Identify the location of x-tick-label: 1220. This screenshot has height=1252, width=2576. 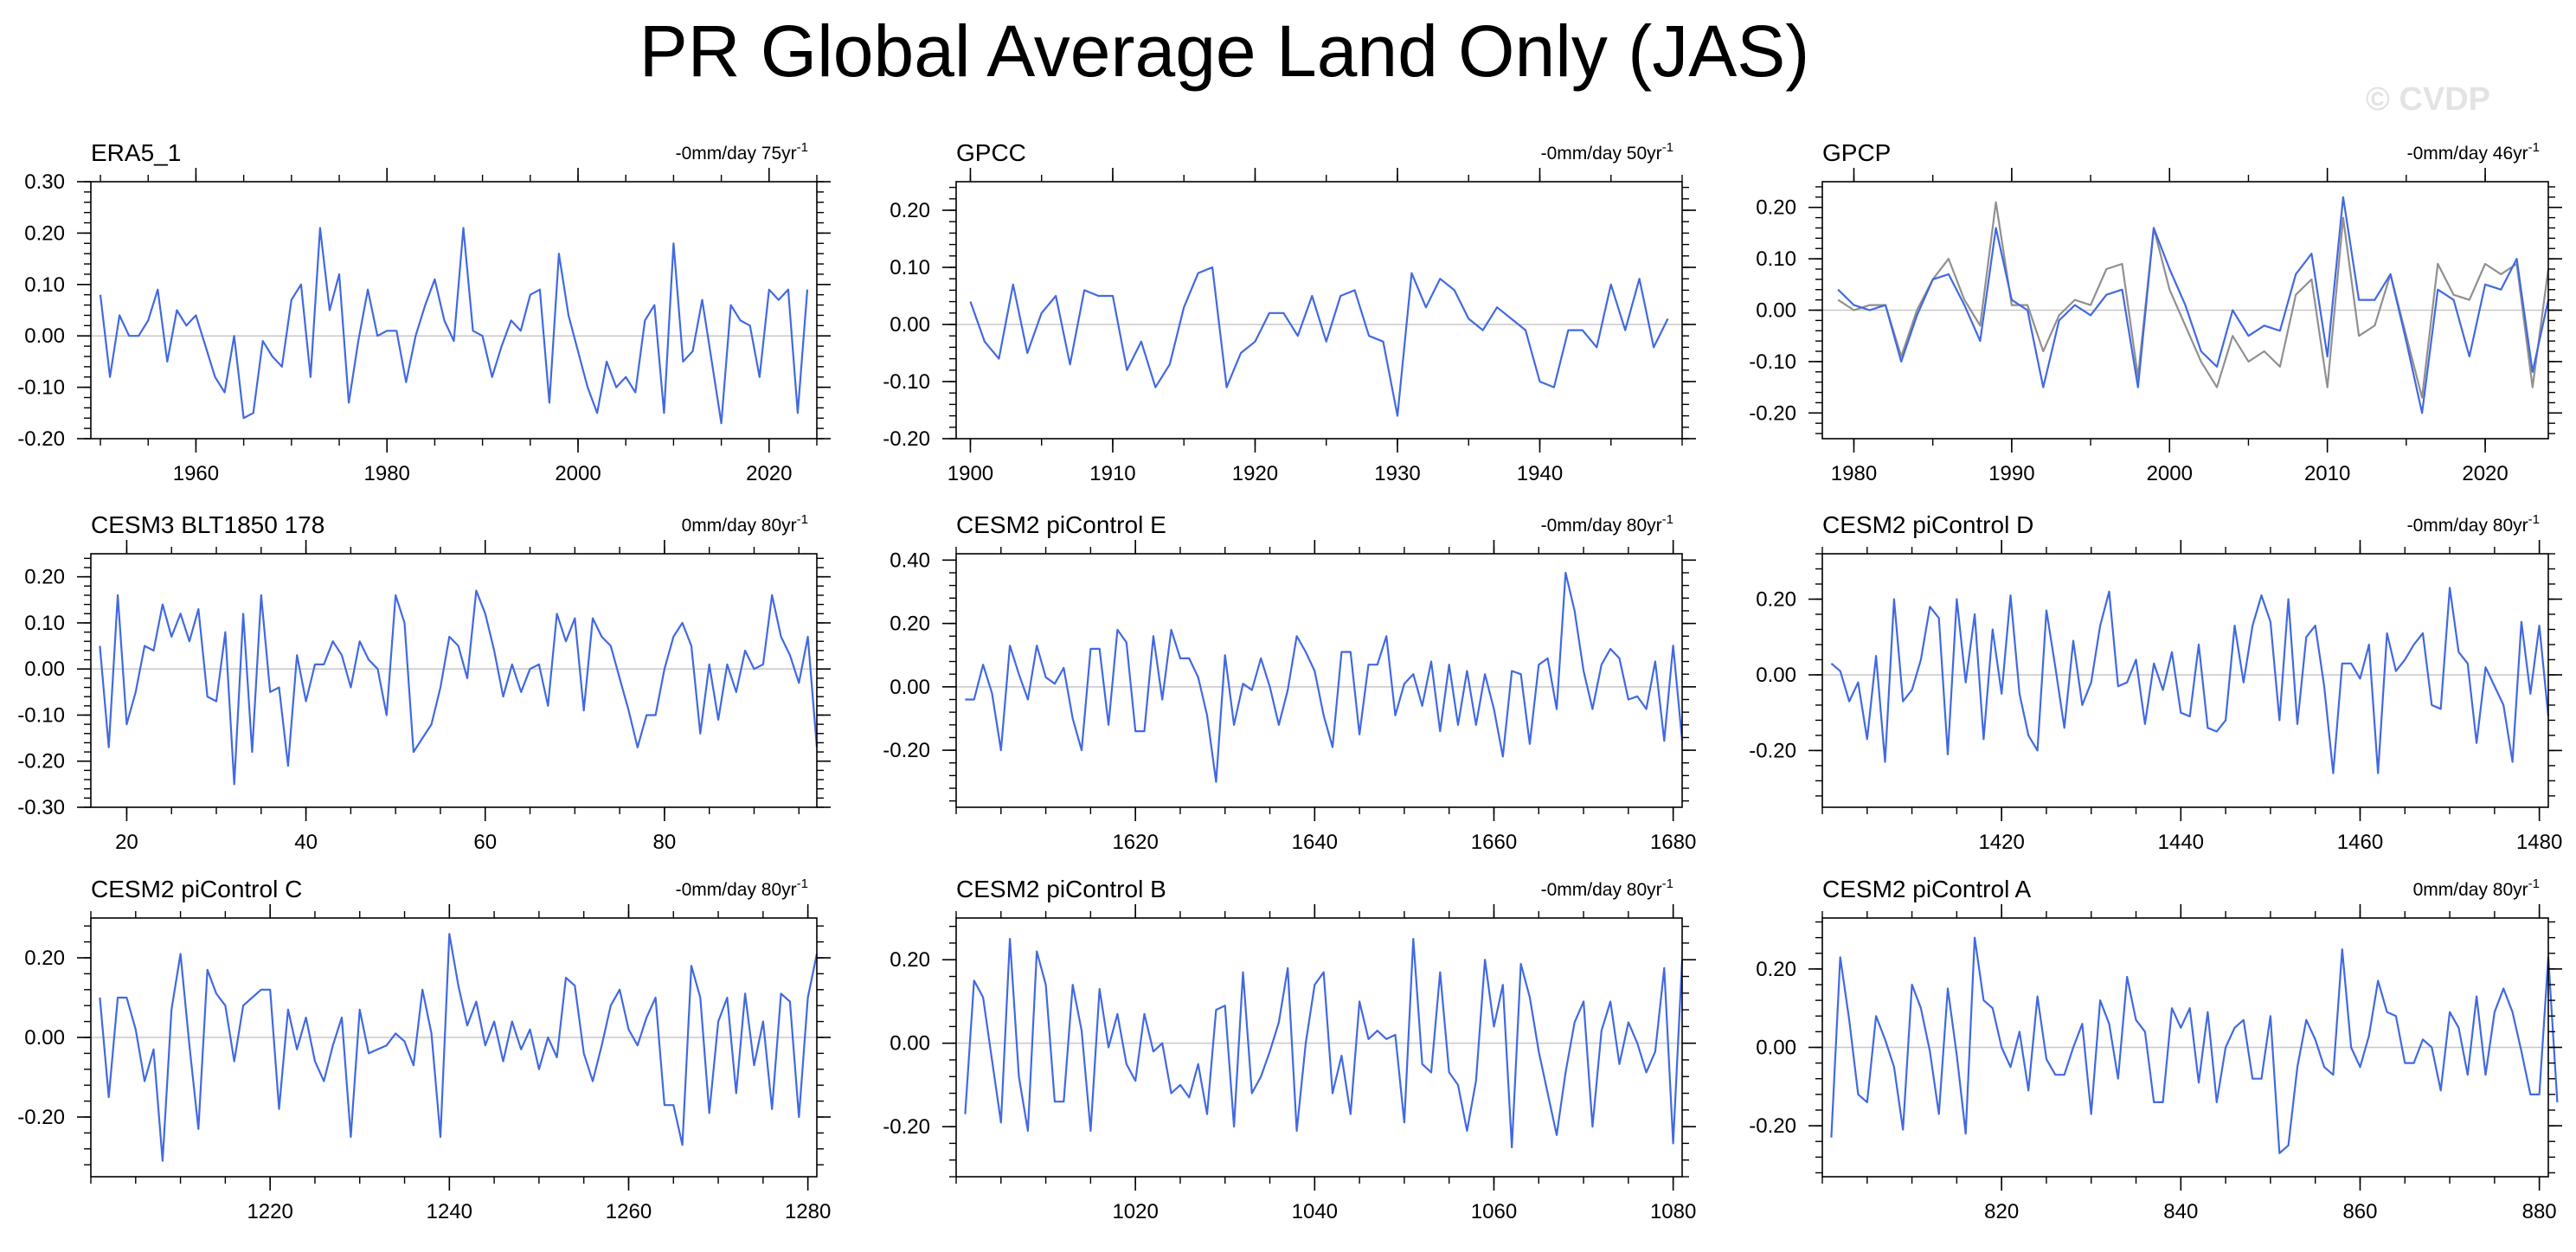
(270, 1212).